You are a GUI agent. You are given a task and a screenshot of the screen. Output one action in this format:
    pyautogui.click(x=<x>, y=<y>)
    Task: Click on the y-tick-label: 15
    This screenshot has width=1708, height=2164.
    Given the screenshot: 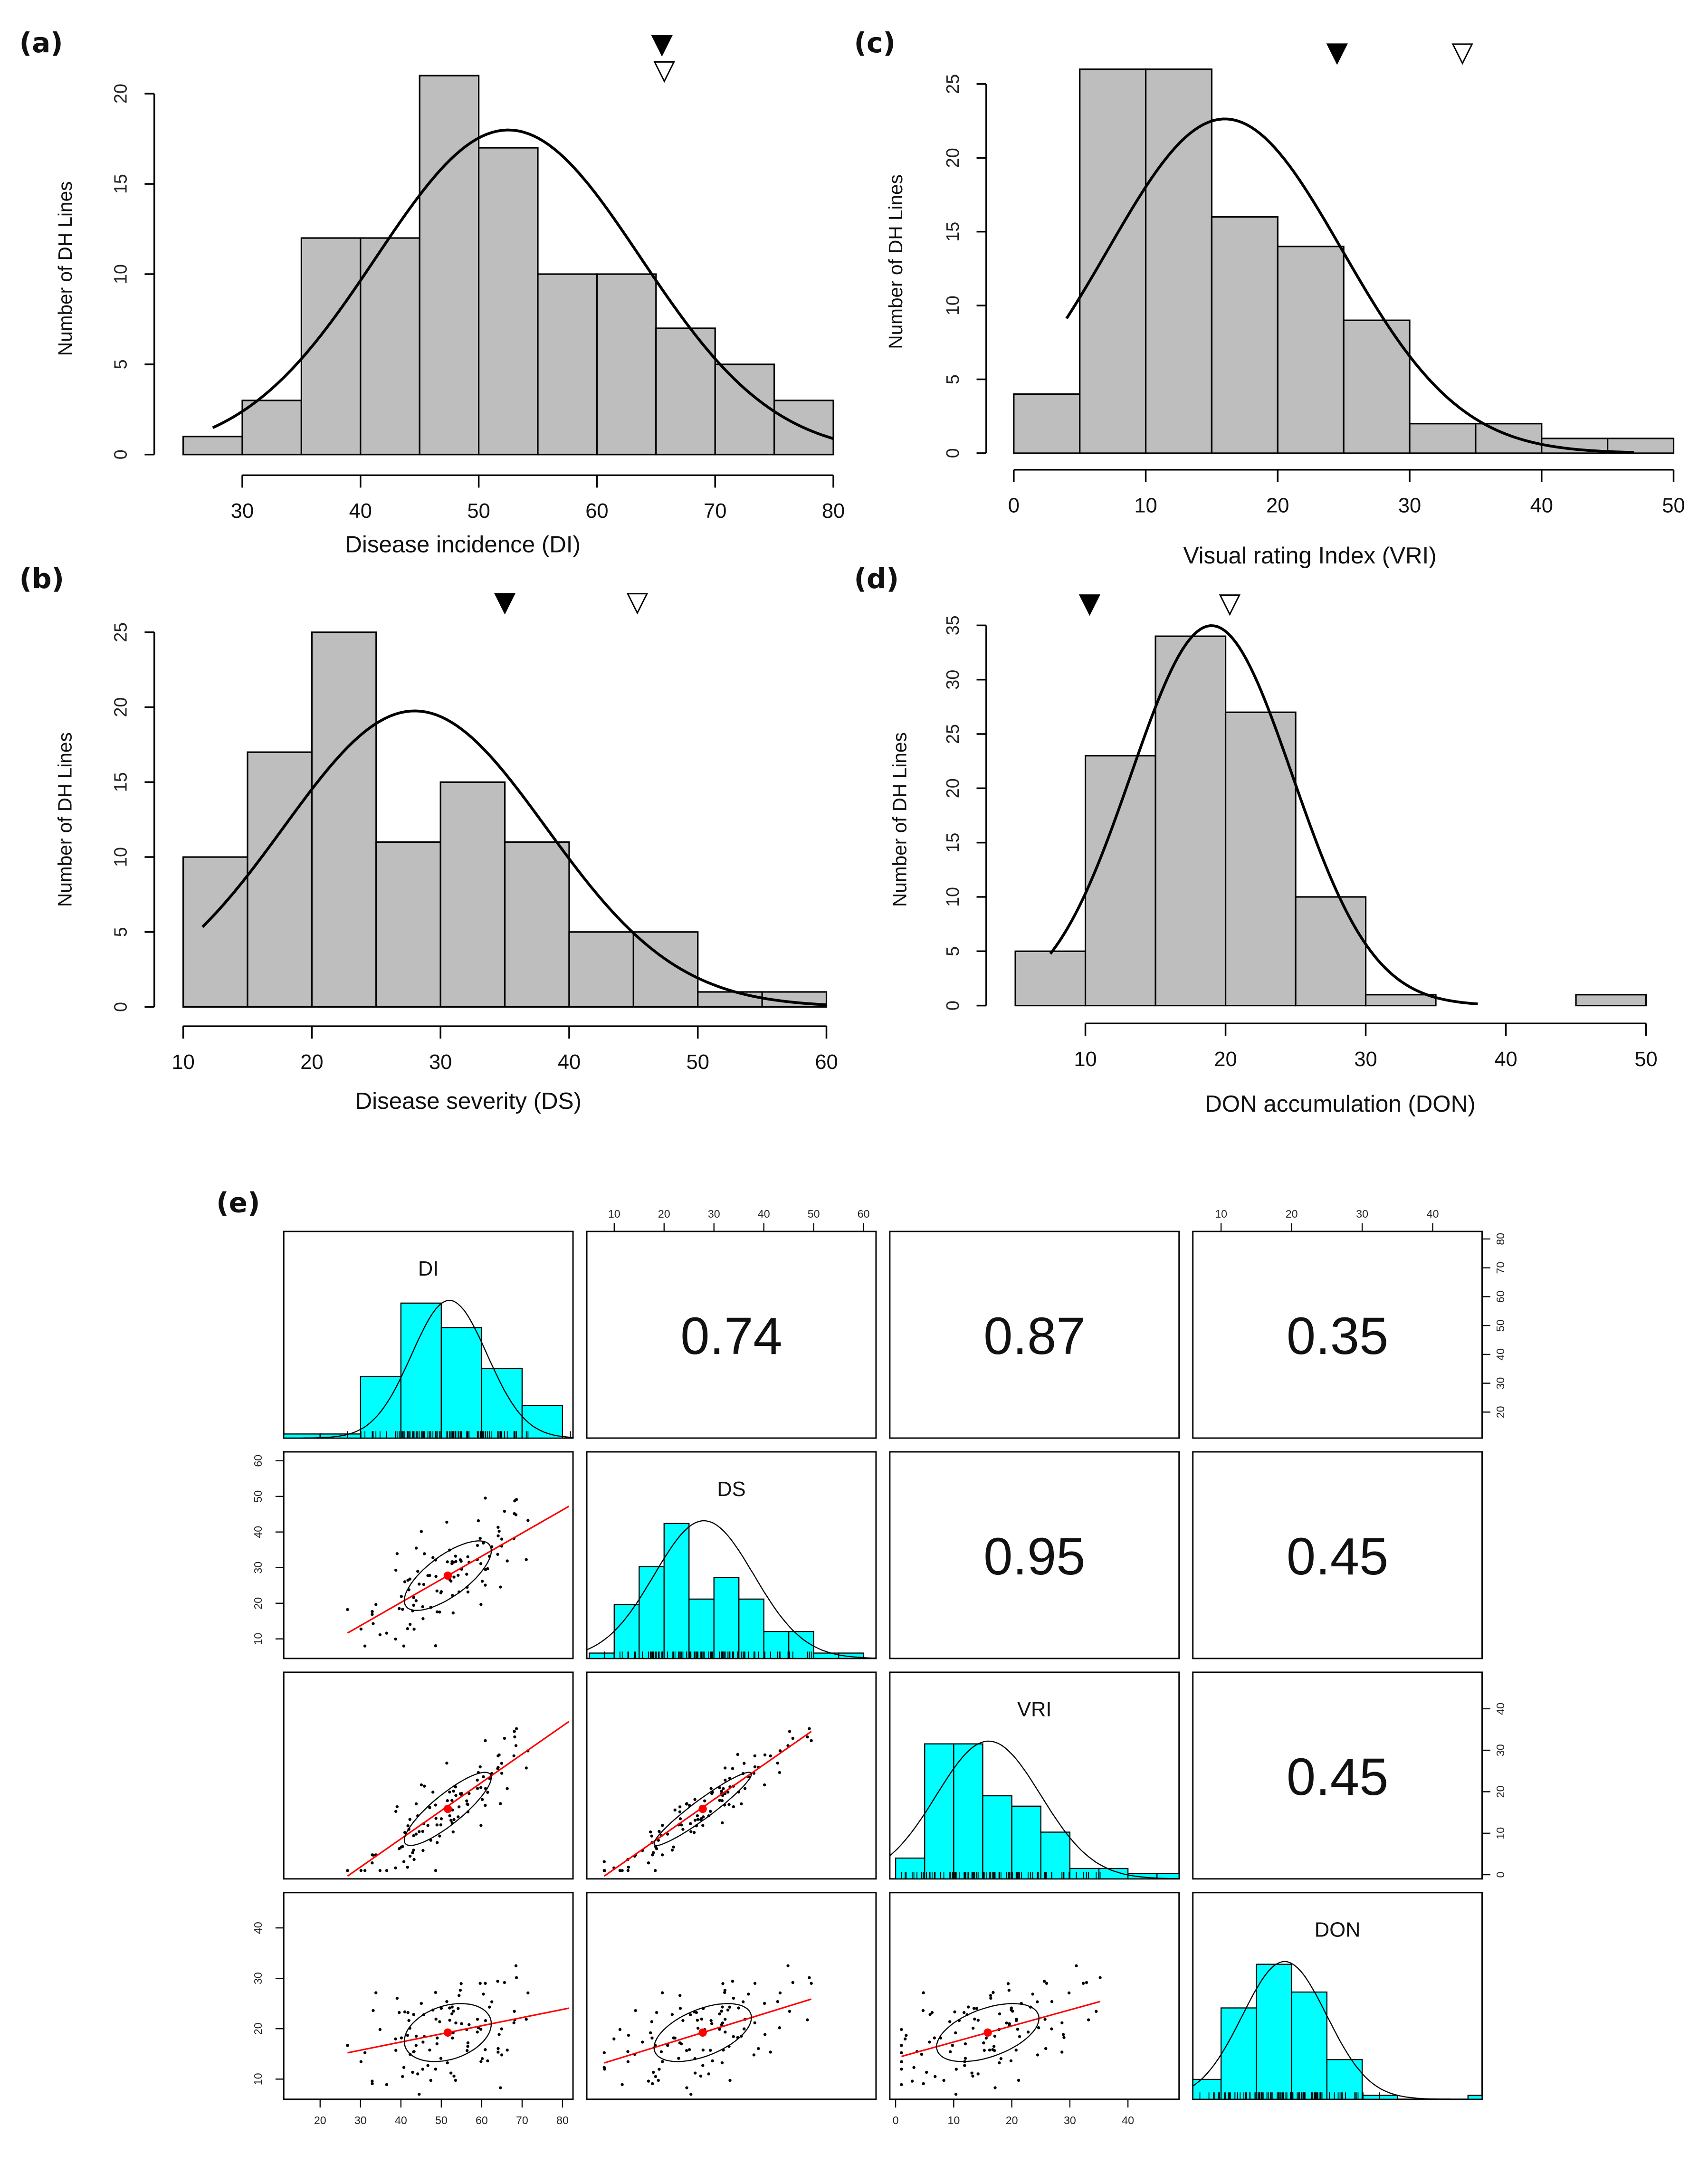 What is the action you would take?
    pyautogui.click(x=953, y=232)
    